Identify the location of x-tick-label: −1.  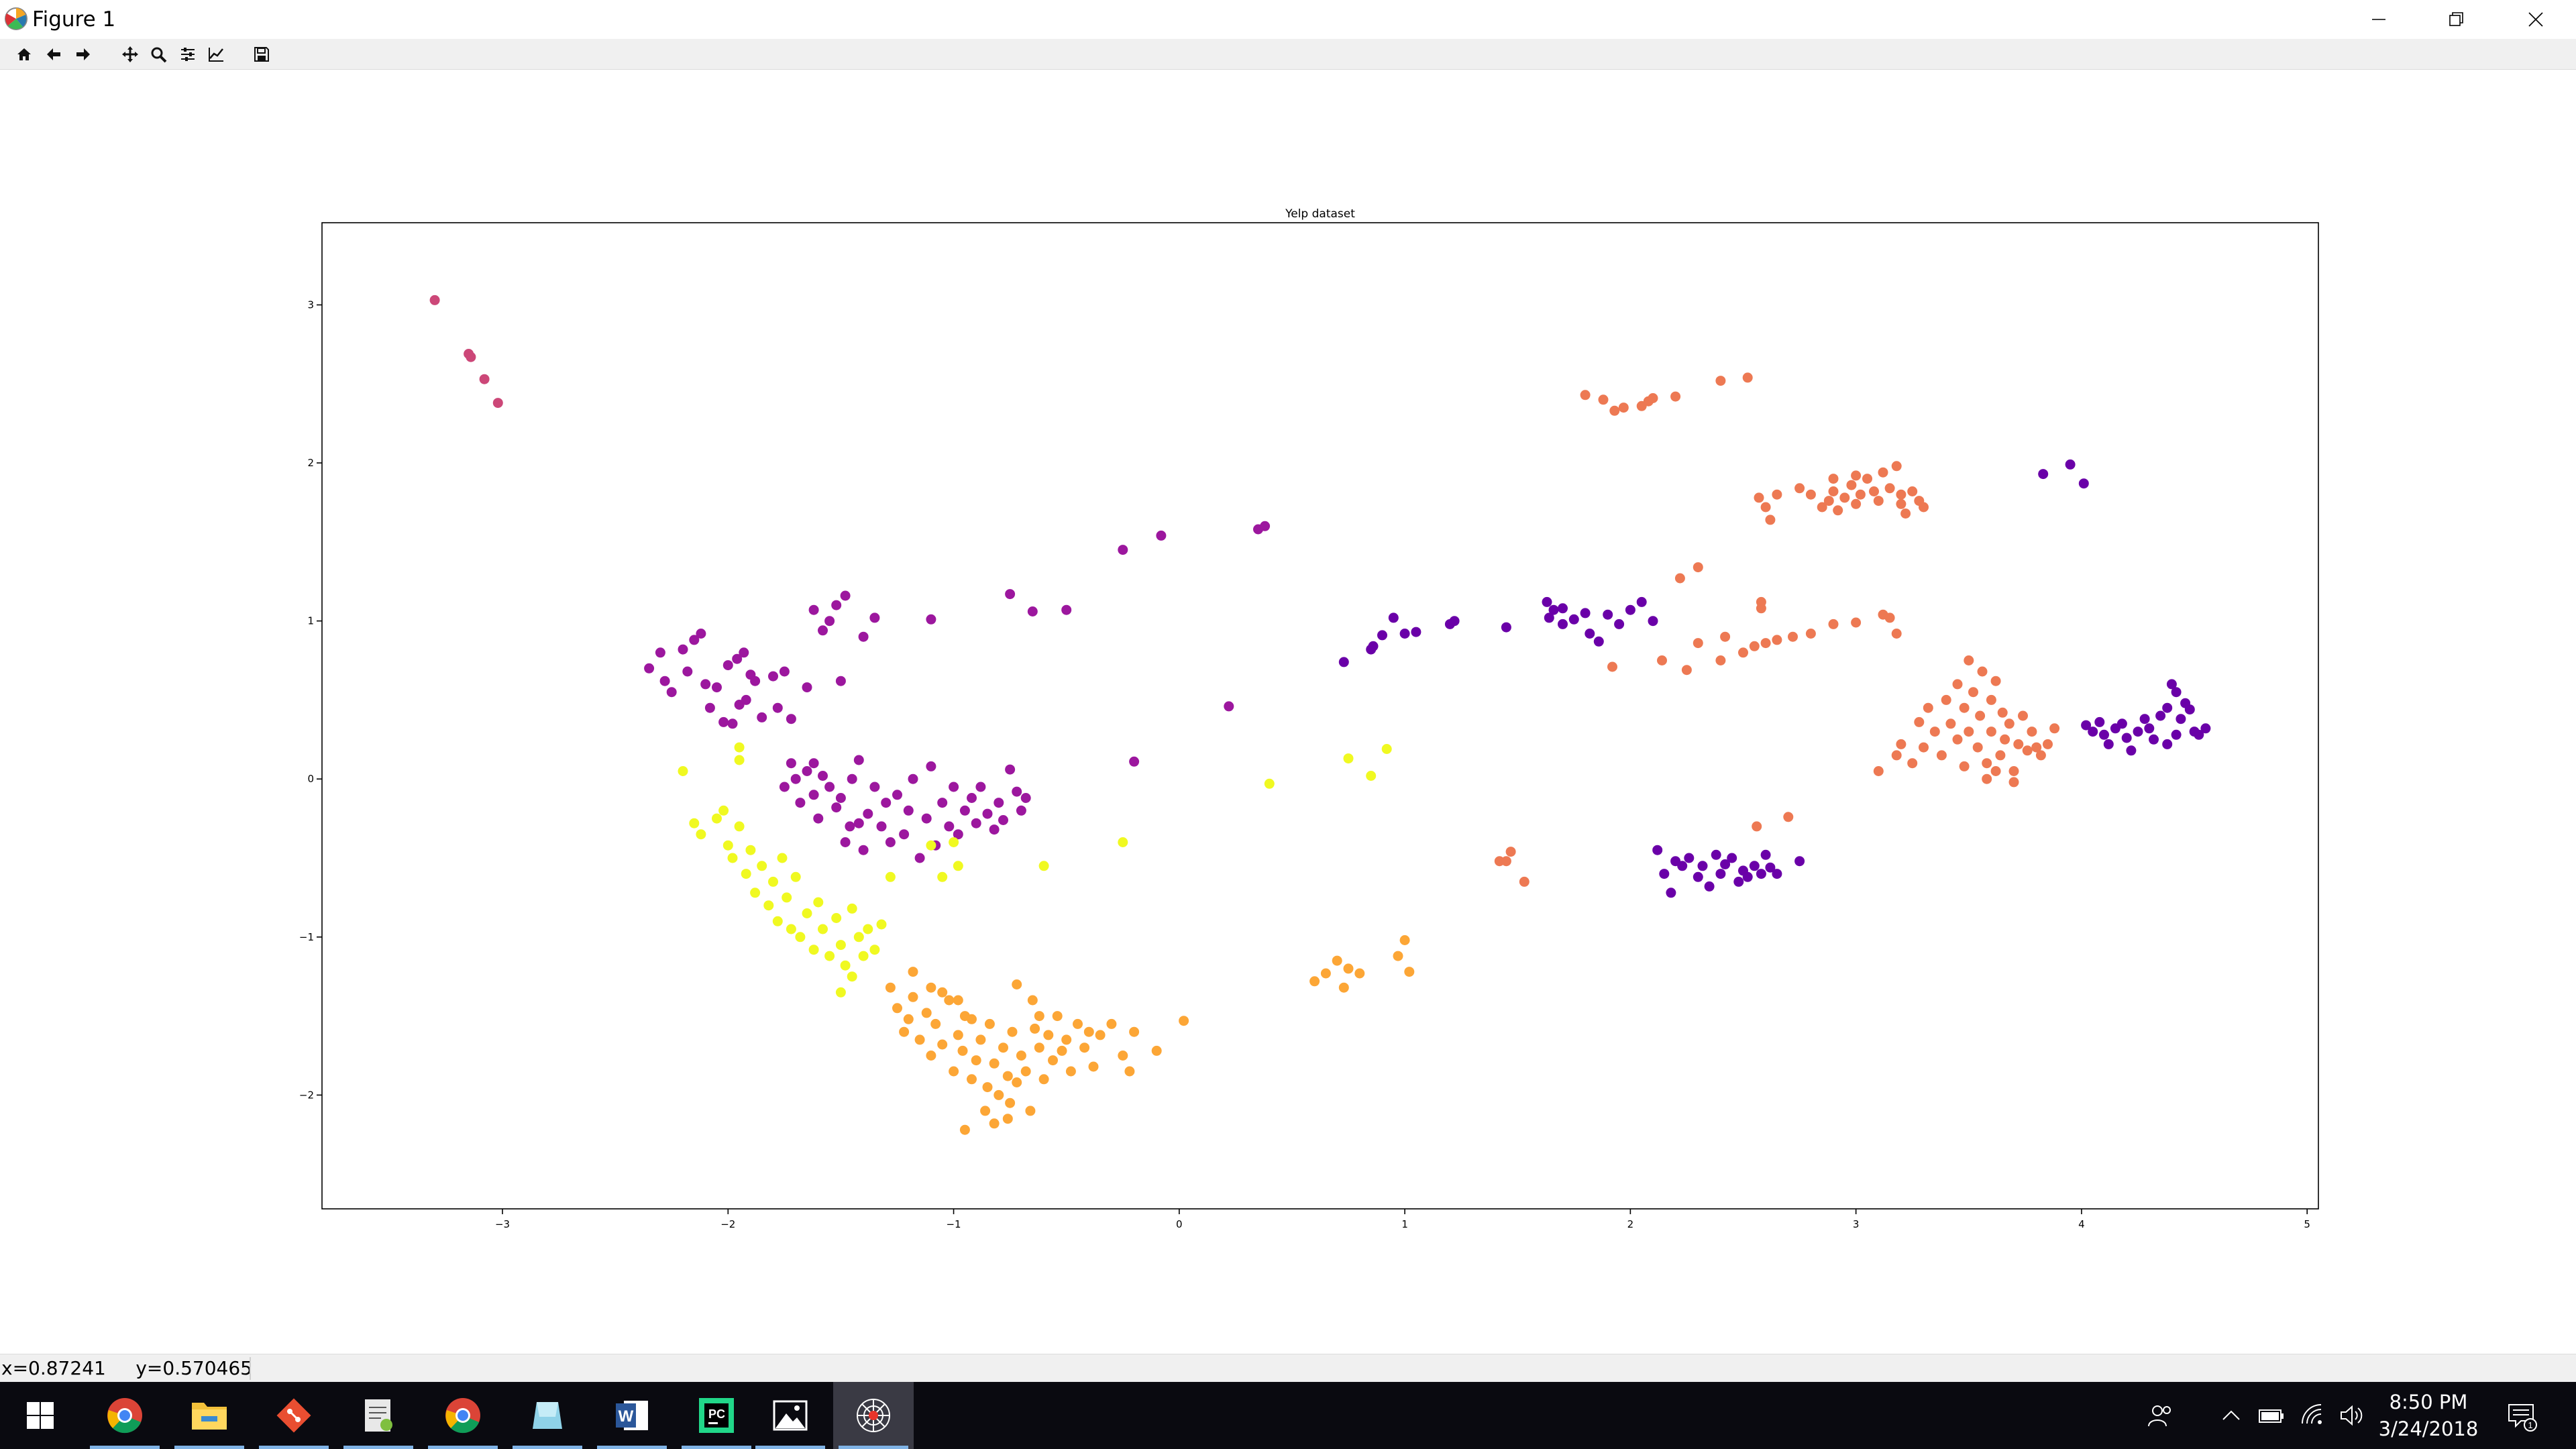
(953, 1224).